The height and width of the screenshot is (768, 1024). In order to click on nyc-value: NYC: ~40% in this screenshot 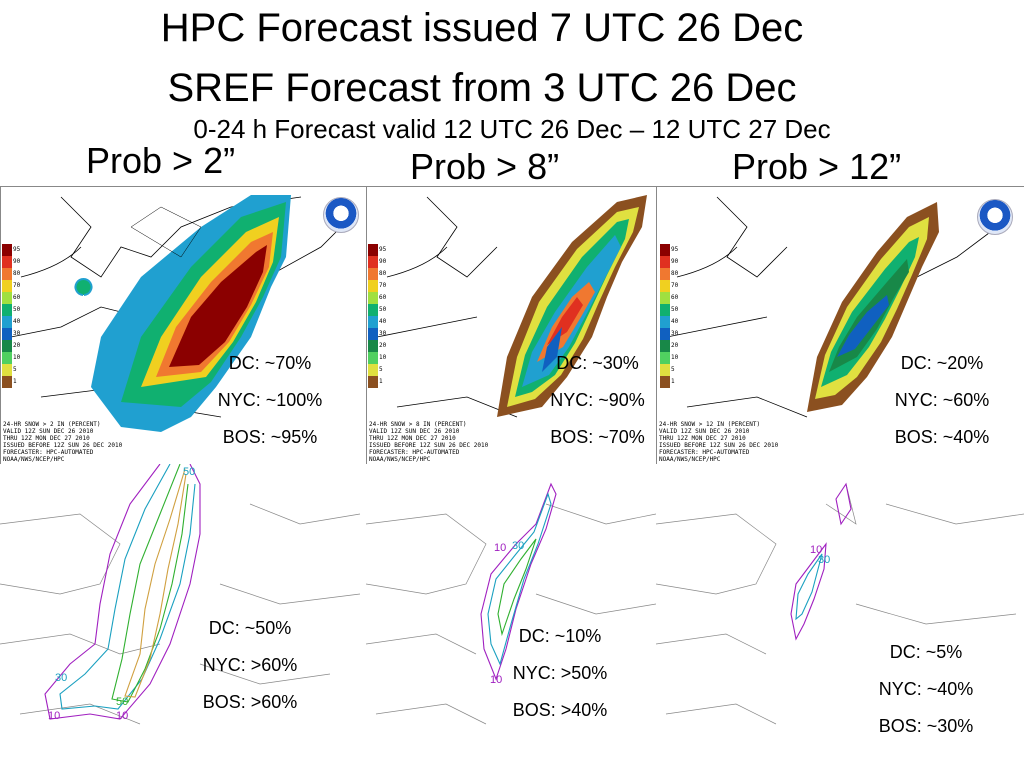, I will do `click(926, 689)`.